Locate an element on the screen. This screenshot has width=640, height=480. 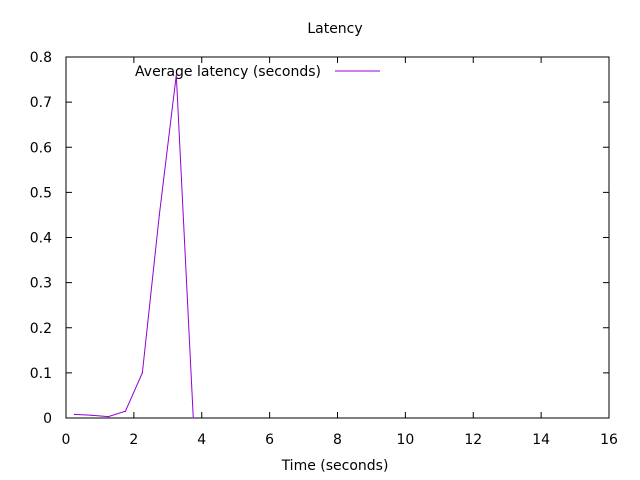
x-tick-label: 2 is located at coordinates (133, 440).